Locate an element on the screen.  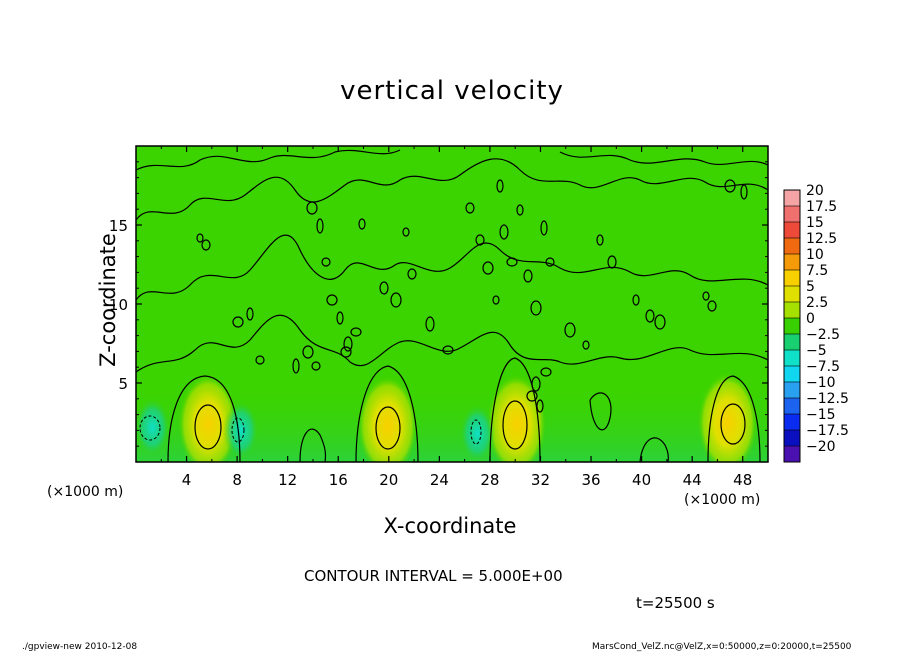
x-tick-label: 44 is located at coordinates (692, 480).